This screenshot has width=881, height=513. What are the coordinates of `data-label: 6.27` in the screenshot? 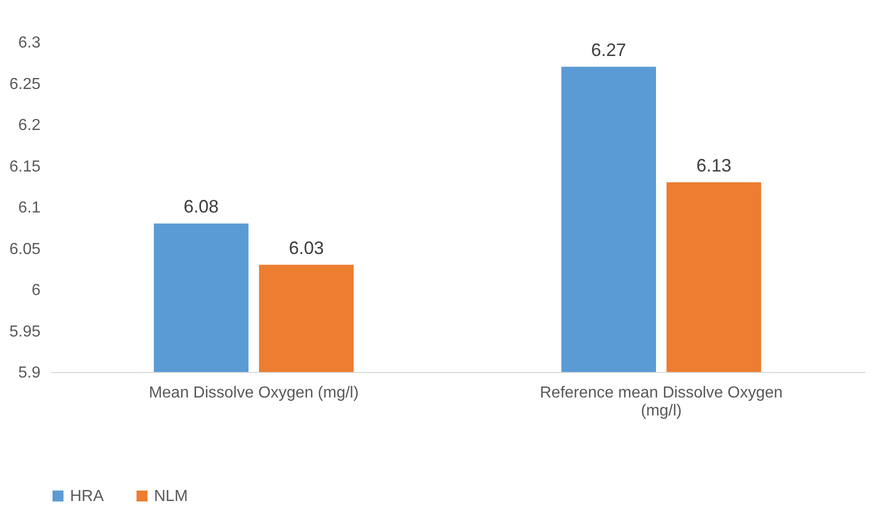 It's located at (608, 50).